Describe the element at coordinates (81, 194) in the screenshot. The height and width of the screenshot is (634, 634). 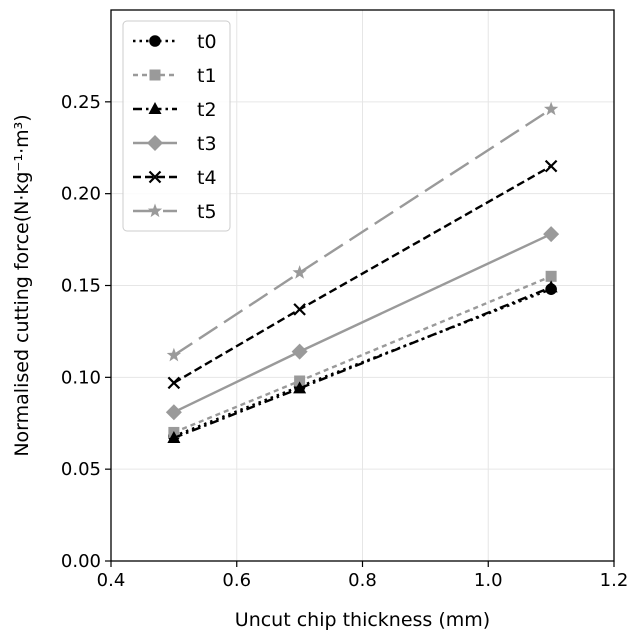
I see `y-tick-label: 0.20` at that location.